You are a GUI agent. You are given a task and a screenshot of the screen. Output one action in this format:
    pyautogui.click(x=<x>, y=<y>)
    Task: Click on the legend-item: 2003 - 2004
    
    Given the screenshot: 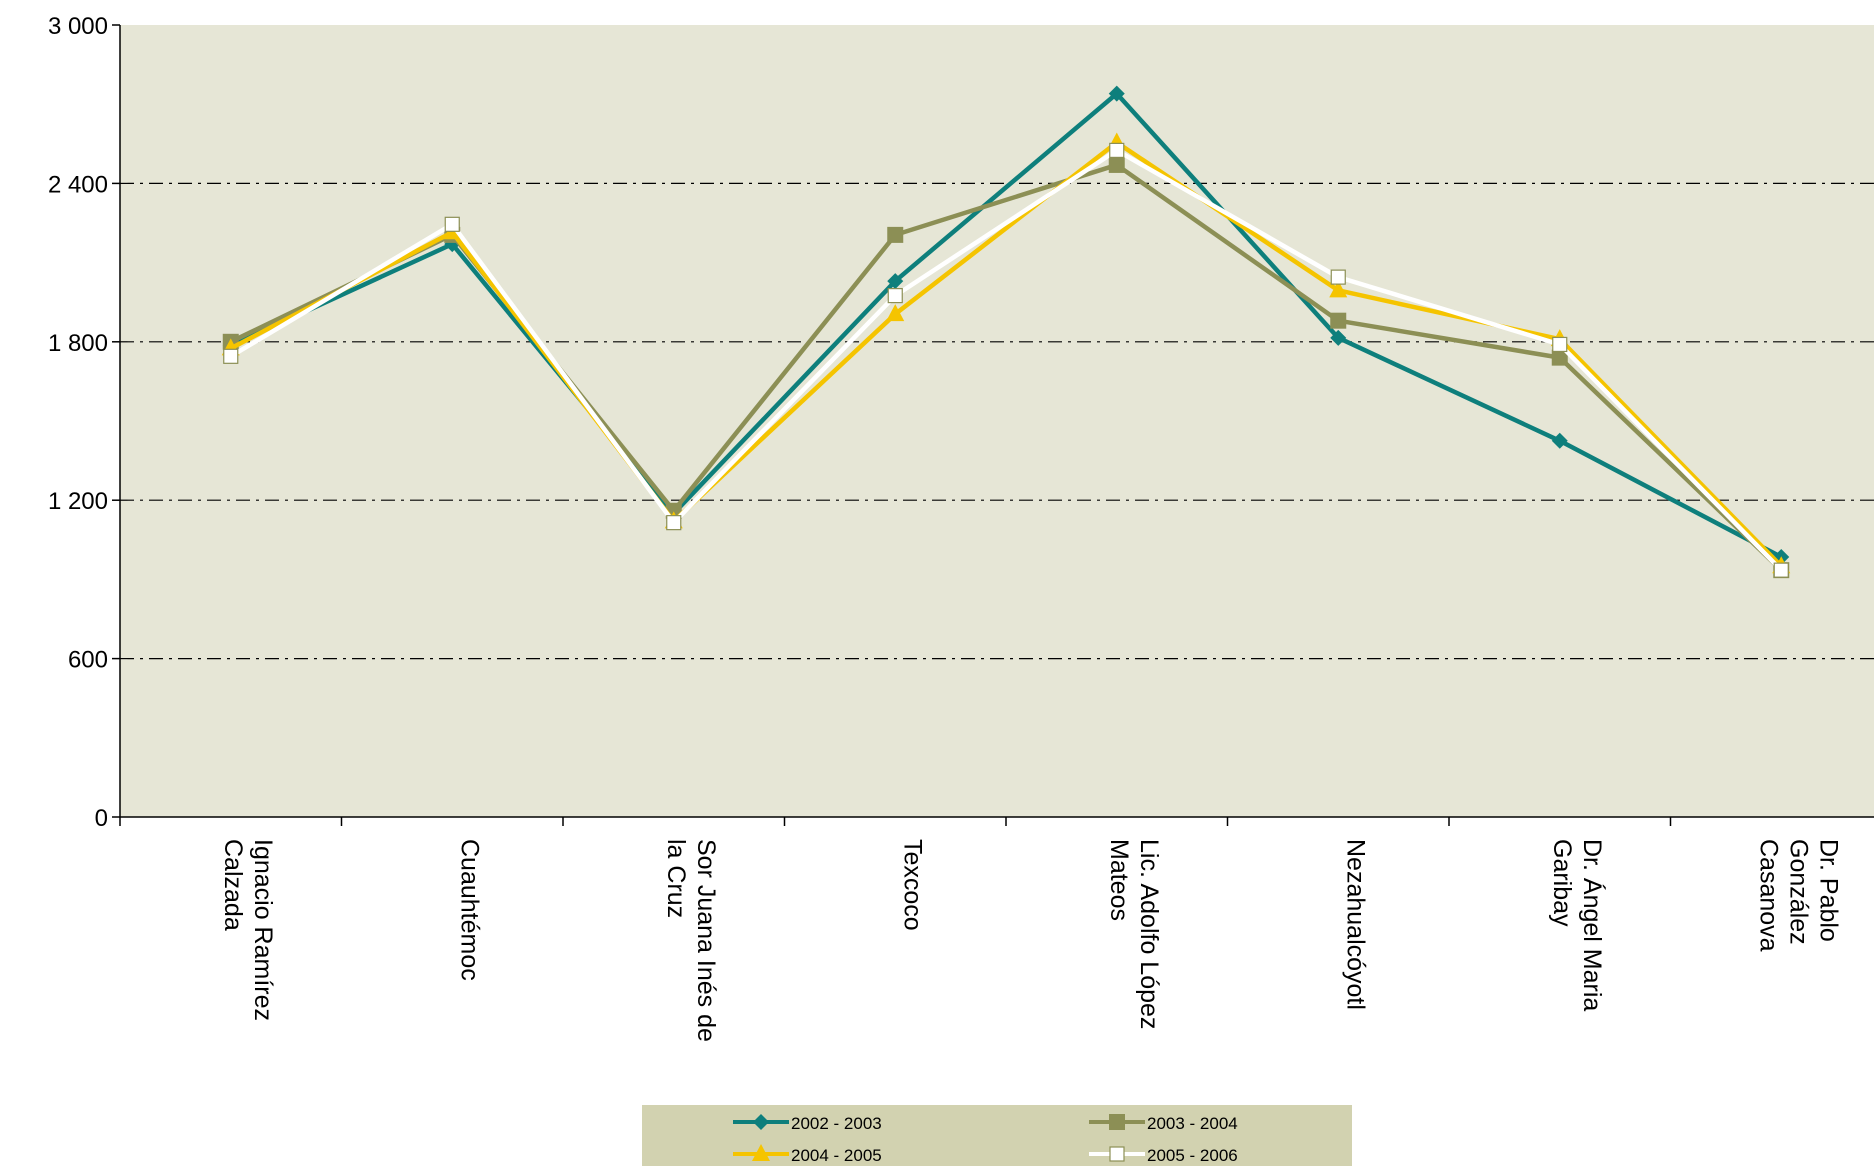 What is the action you would take?
    pyautogui.click(x=1163, y=1123)
    